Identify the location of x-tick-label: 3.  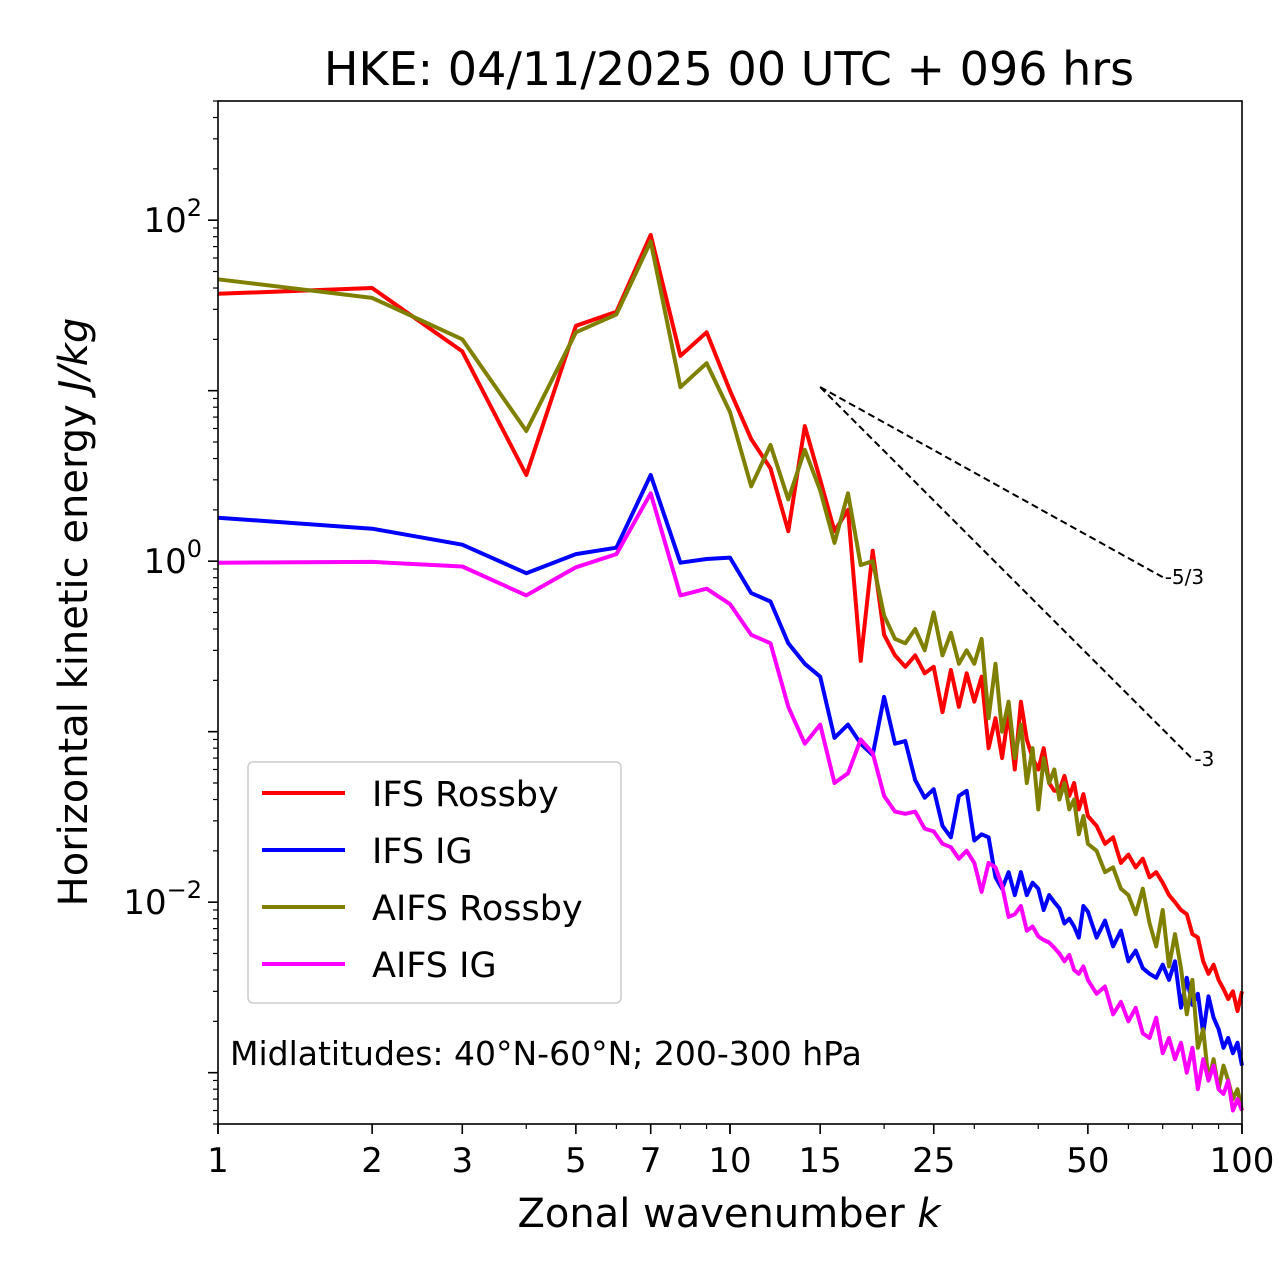
(462, 1161).